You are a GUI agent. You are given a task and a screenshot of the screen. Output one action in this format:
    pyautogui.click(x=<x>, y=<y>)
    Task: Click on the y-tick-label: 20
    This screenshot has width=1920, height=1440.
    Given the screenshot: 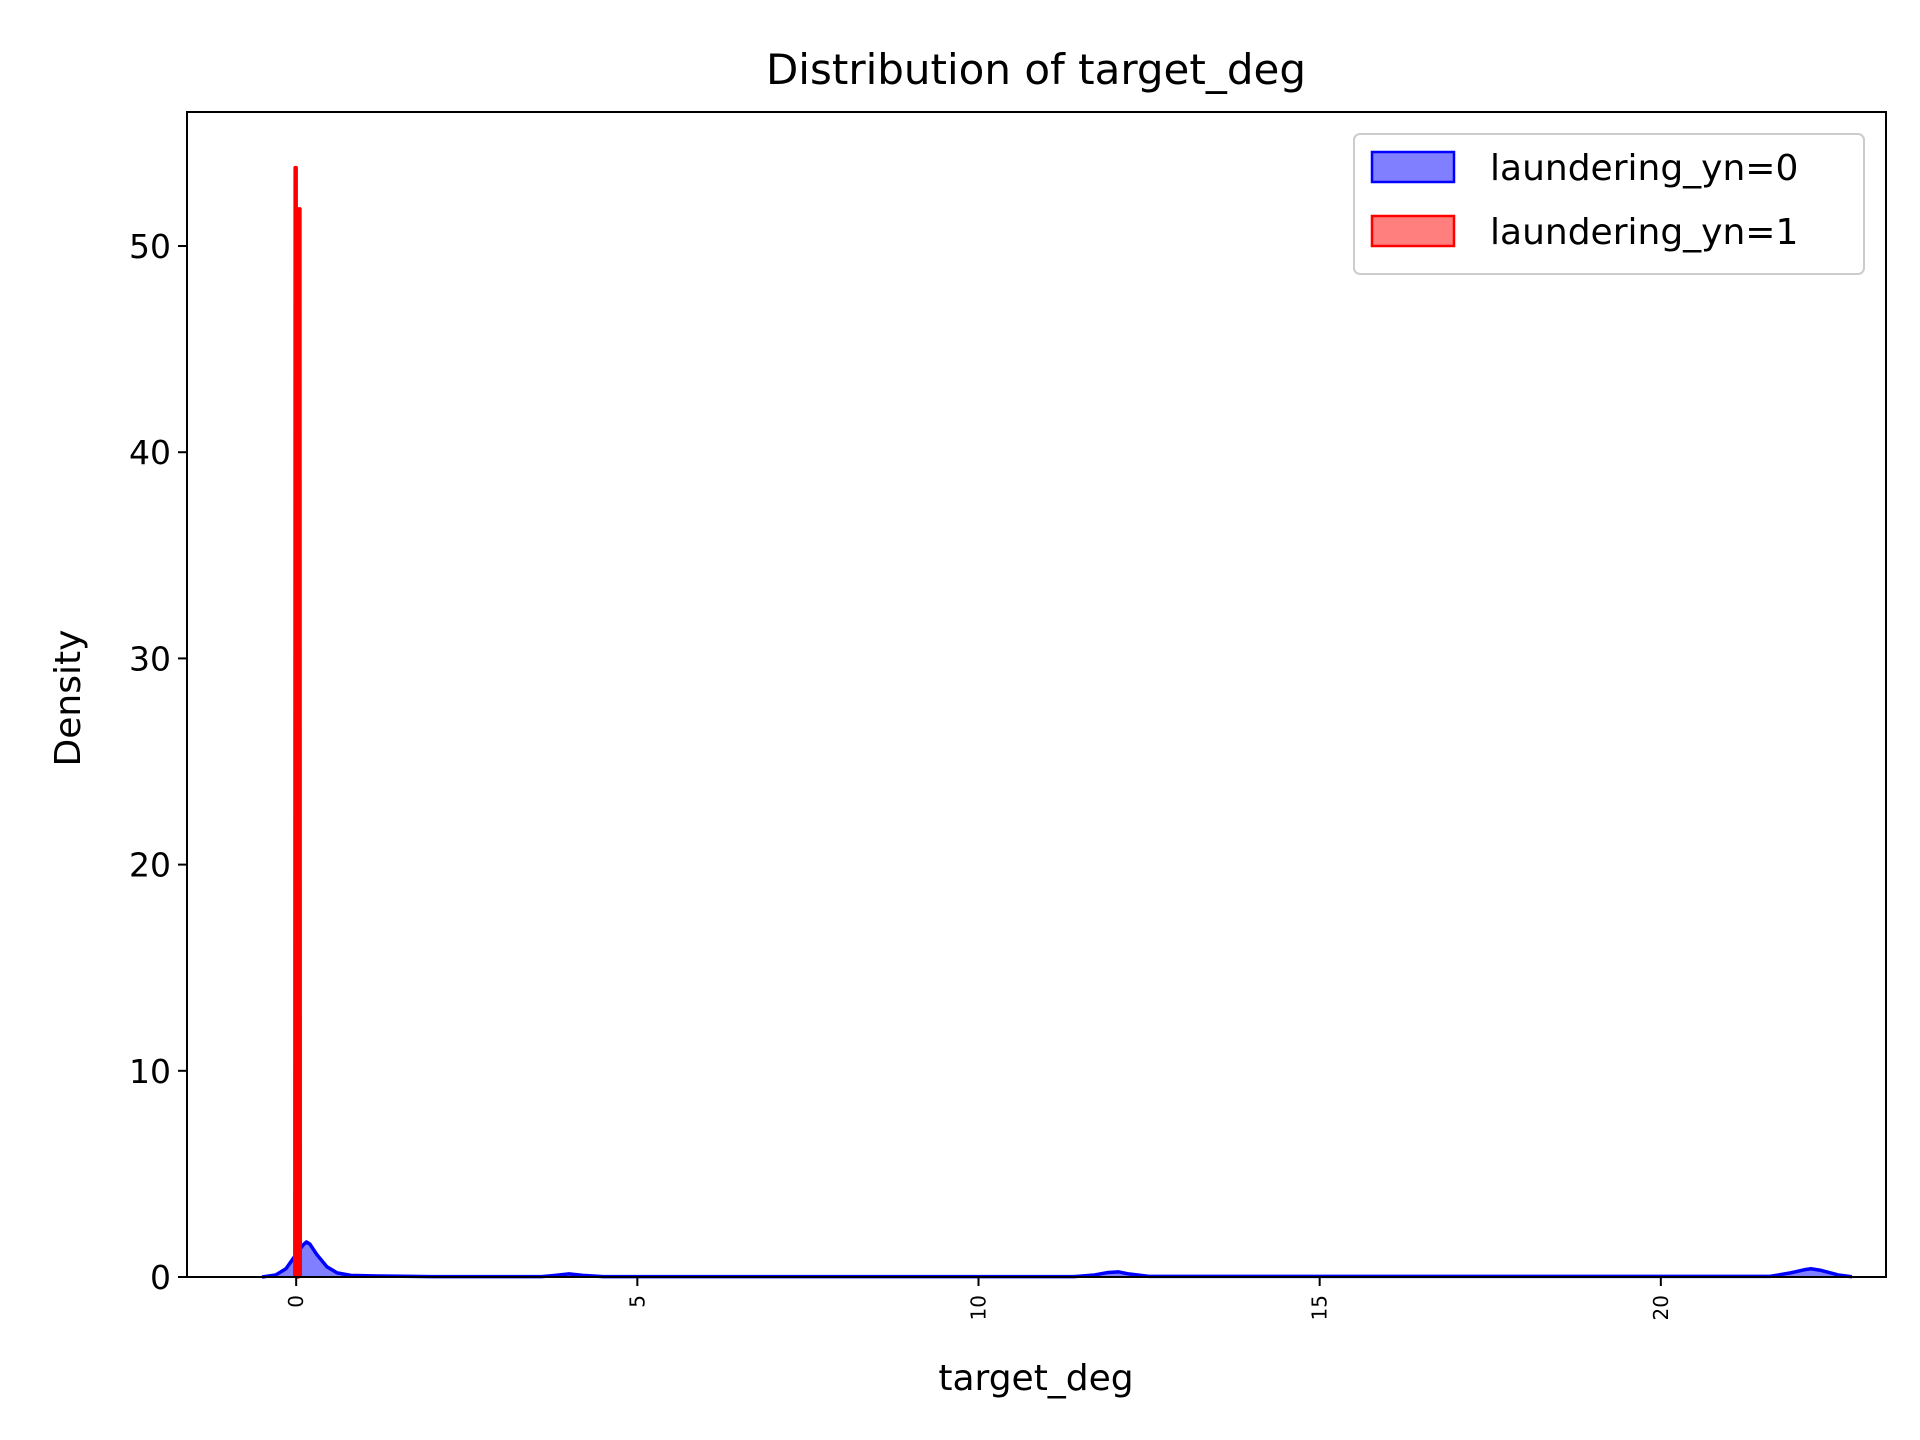 What is the action you would take?
    pyautogui.click(x=150, y=865)
    